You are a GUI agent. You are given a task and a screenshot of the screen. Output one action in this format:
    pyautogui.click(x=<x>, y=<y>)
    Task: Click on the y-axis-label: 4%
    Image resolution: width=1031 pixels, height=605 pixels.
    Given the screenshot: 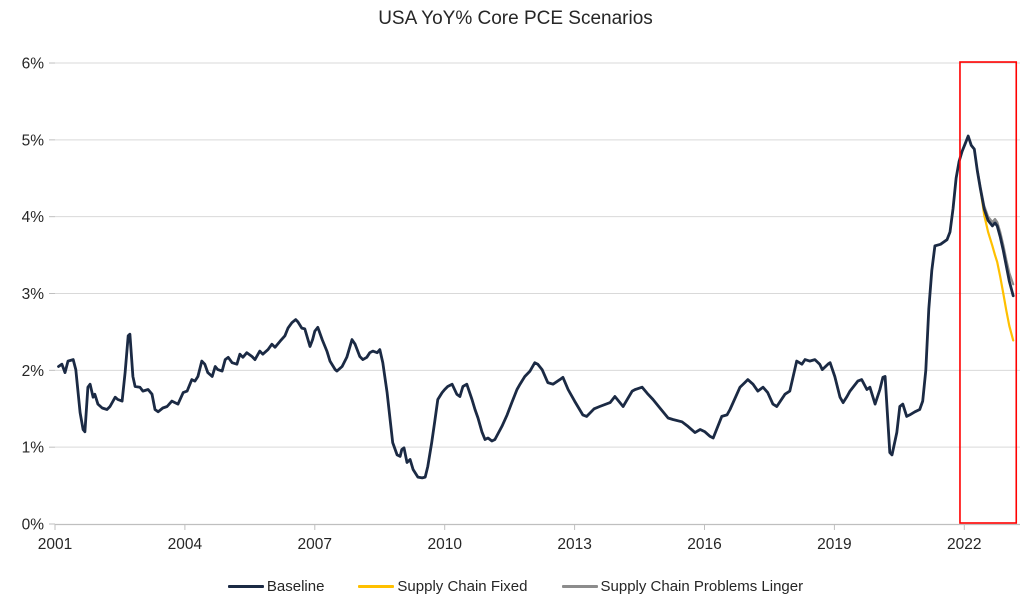 What is the action you would take?
    pyautogui.click(x=33, y=217)
    